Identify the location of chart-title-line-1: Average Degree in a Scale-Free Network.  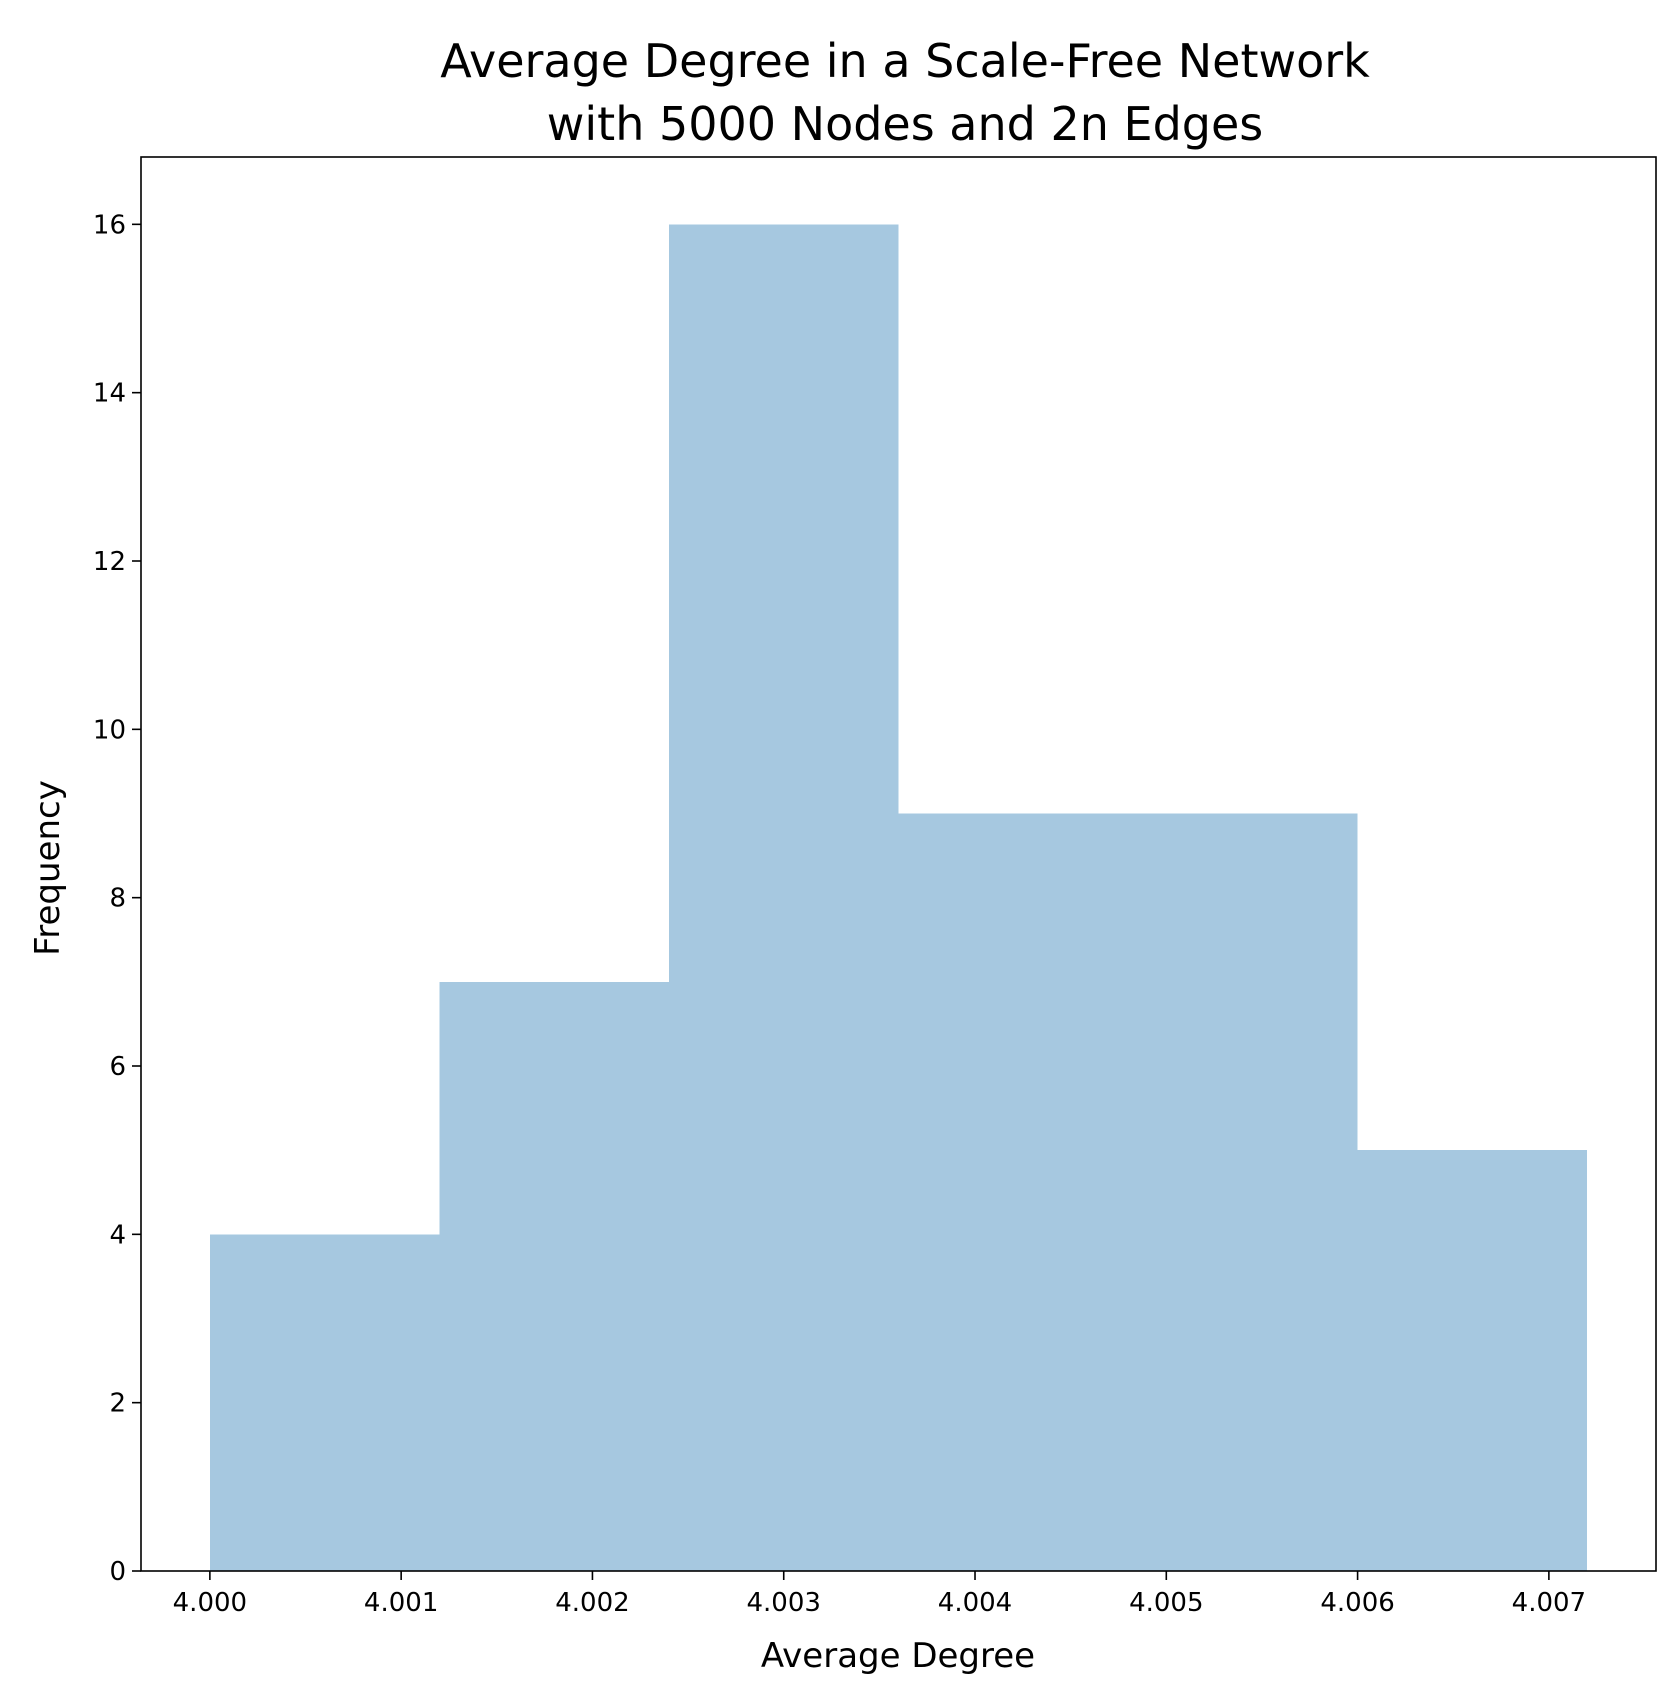
(905, 61).